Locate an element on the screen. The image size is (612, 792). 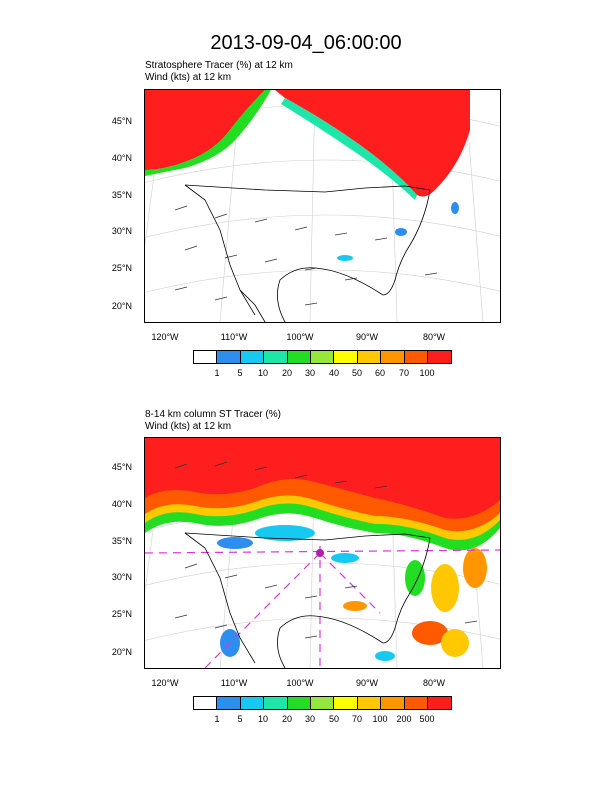
panel-title-line1: Stratosphere Tracer (%) at 12 km is located at coordinates (219, 65).